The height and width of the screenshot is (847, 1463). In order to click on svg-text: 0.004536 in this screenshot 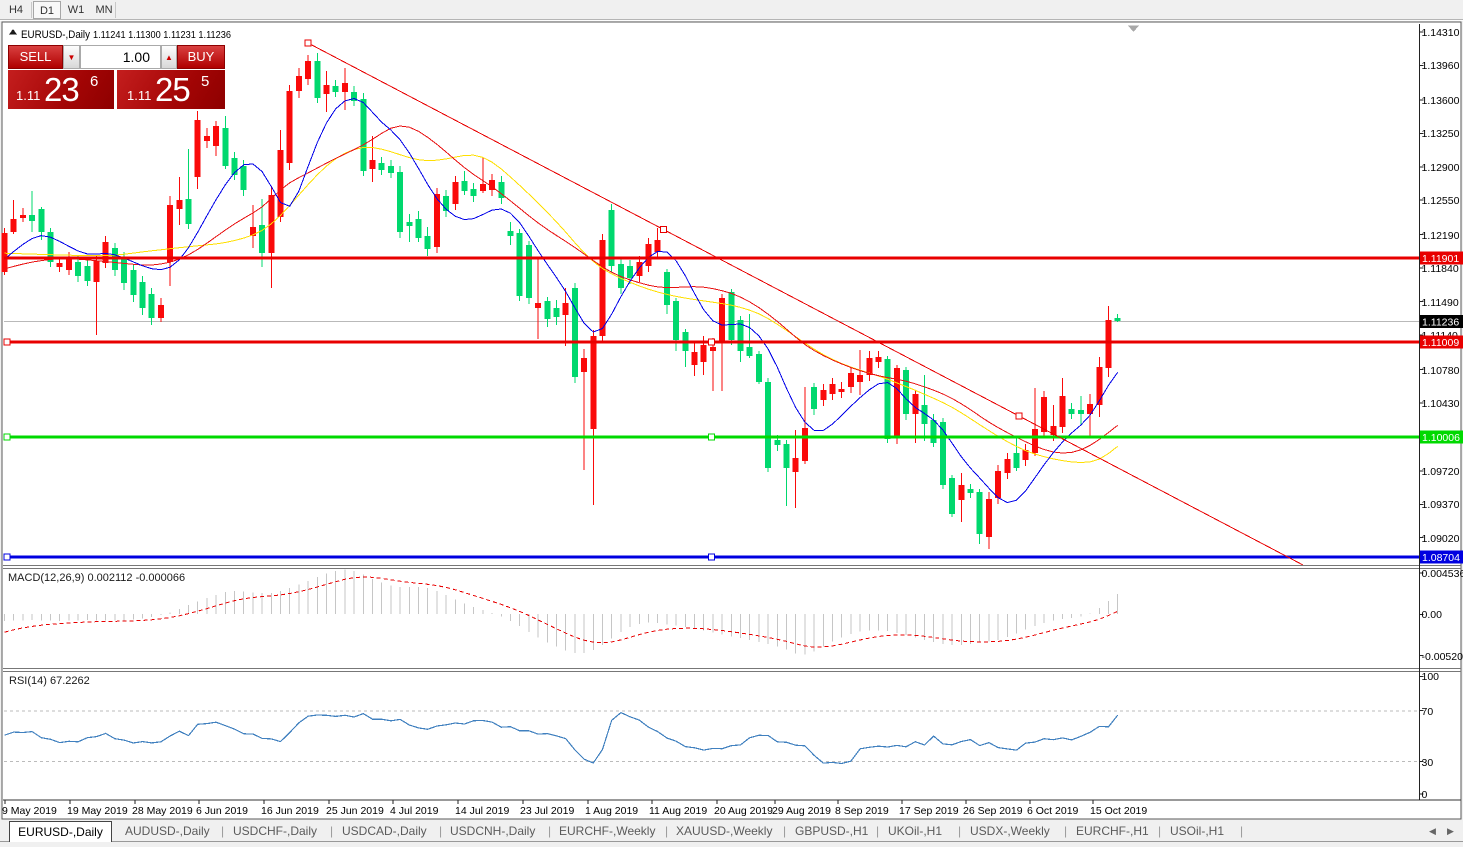, I will do `click(1442, 574)`.